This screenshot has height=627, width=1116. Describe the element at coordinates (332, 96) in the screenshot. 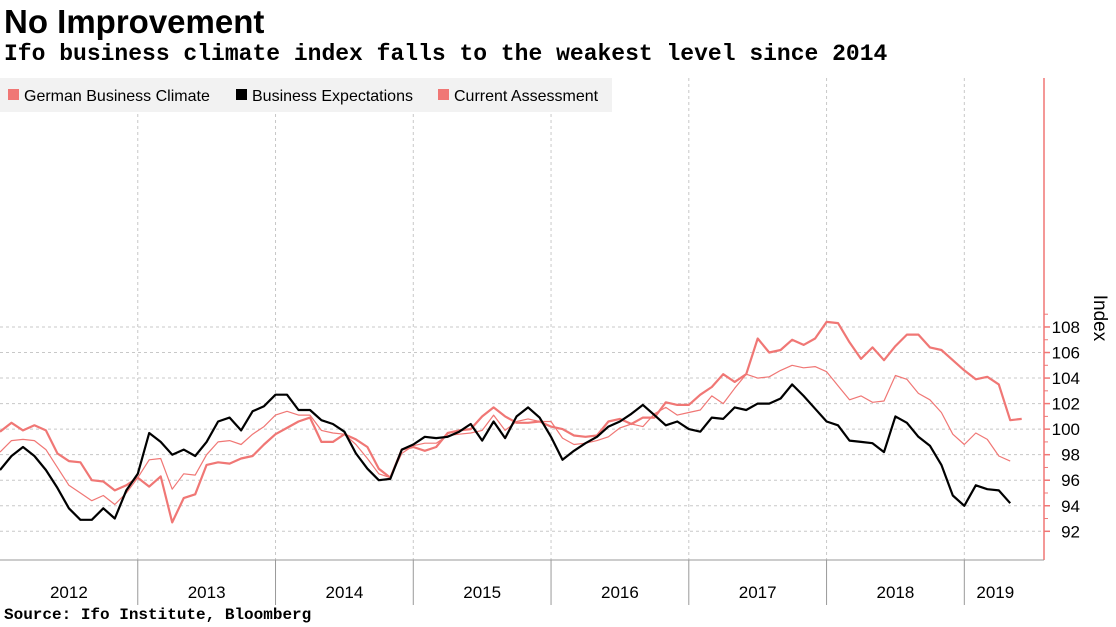

I see `legend-label: Business Expectations` at that location.